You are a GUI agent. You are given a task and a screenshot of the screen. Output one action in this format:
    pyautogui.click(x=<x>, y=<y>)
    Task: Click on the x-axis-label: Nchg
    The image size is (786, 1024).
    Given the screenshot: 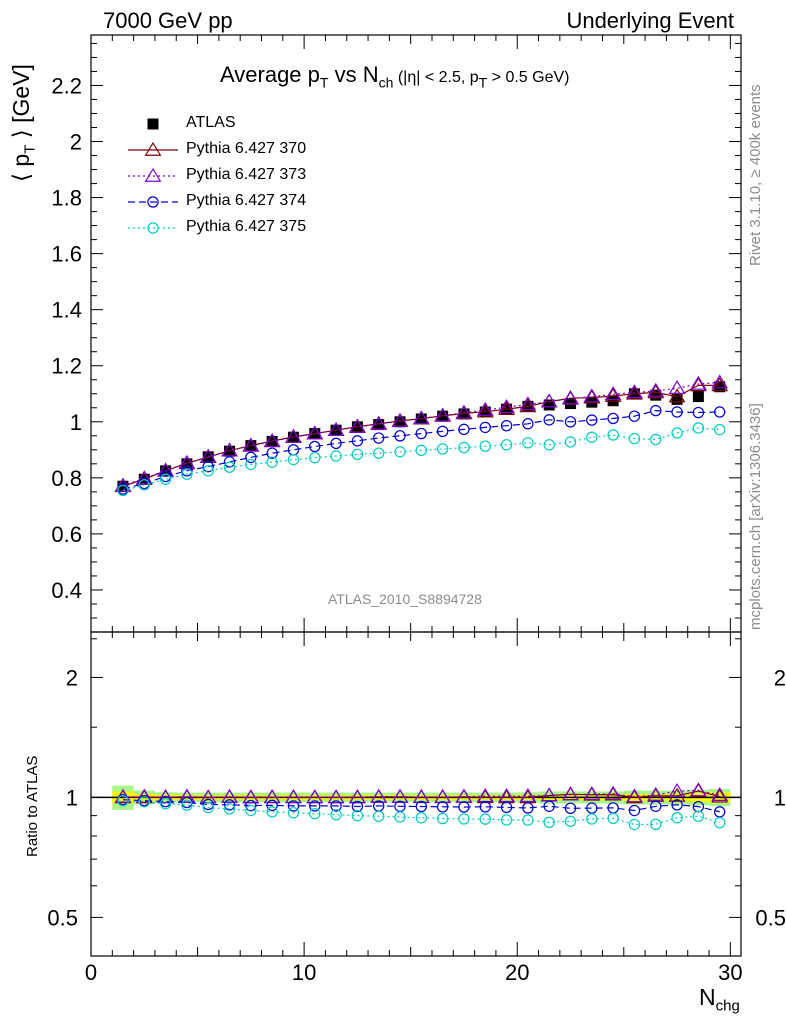 What is the action you would take?
    pyautogui.click(x=719, y=999)
    